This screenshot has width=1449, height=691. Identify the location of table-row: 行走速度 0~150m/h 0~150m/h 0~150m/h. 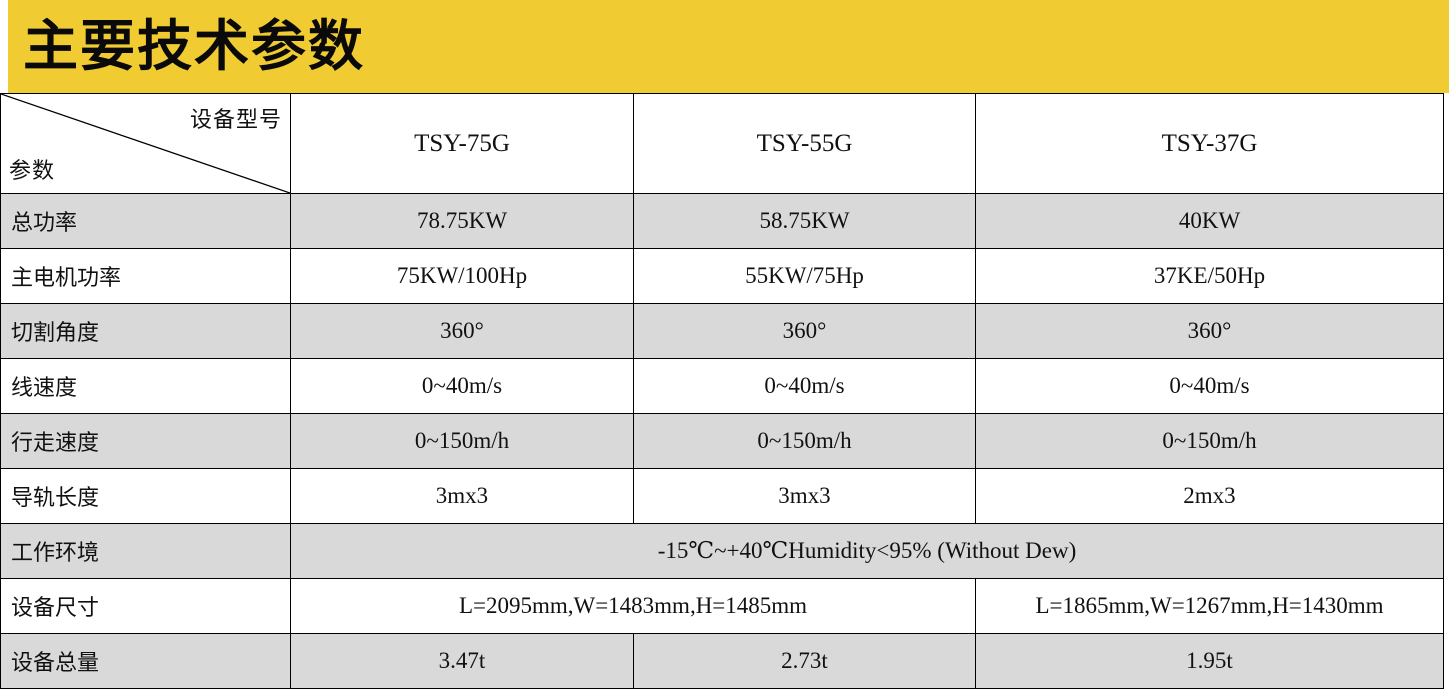
(722, 441).